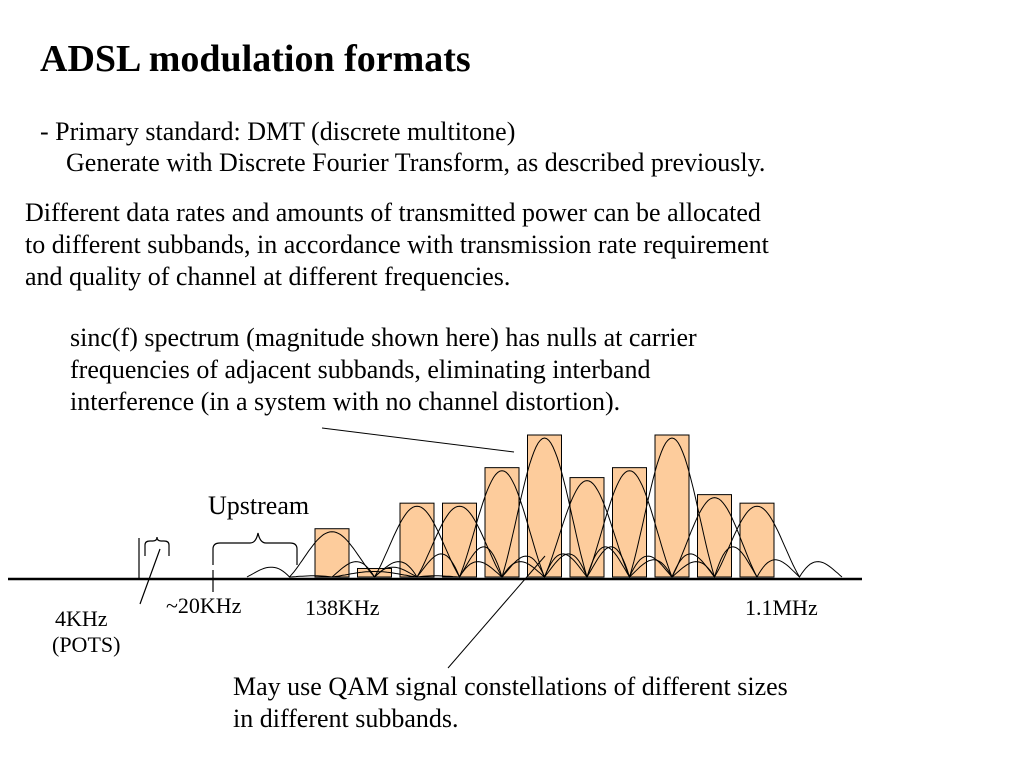 The height and width of the screenshot is (768, 1024). I want to click on subband-bars, so click(544, 506).